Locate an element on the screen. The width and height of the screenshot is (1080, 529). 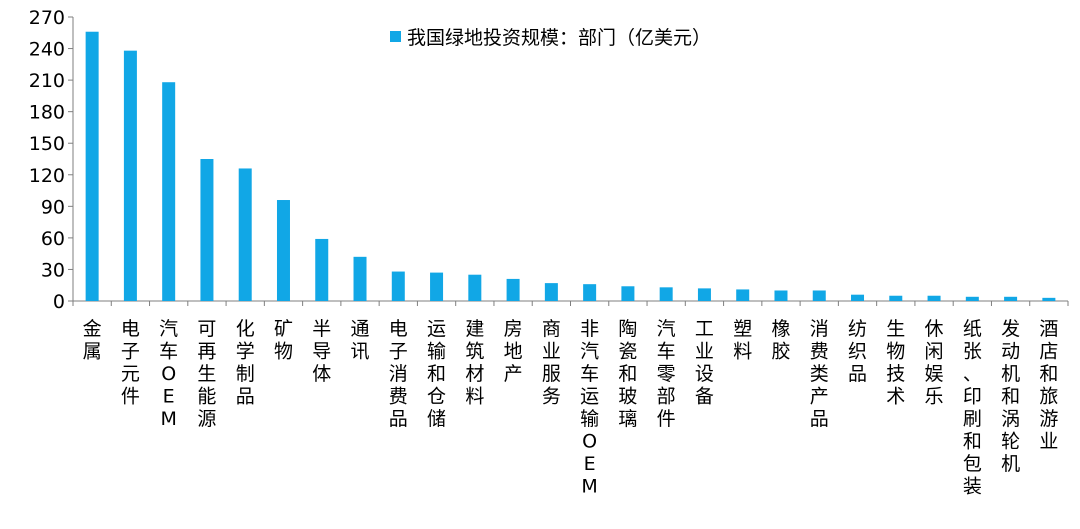
y-tick-label: 0 is located at coordinates (59, 302).